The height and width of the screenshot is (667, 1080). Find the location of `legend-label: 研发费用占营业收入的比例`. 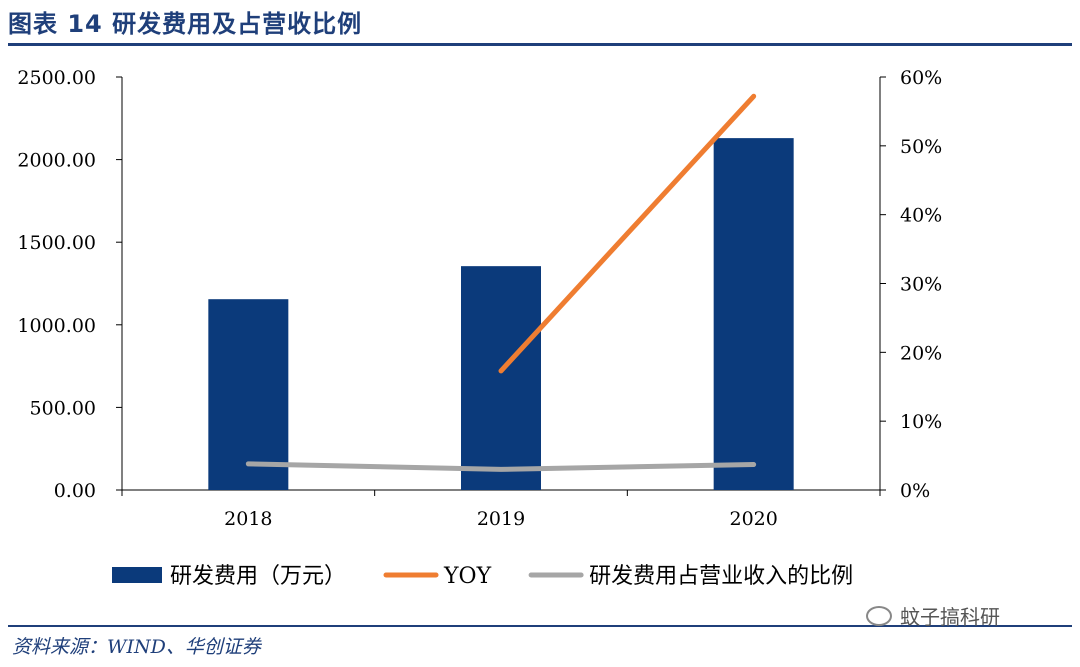

legend-label: 研发费用占营业收入的比例 is located at coordinates (721, 576).